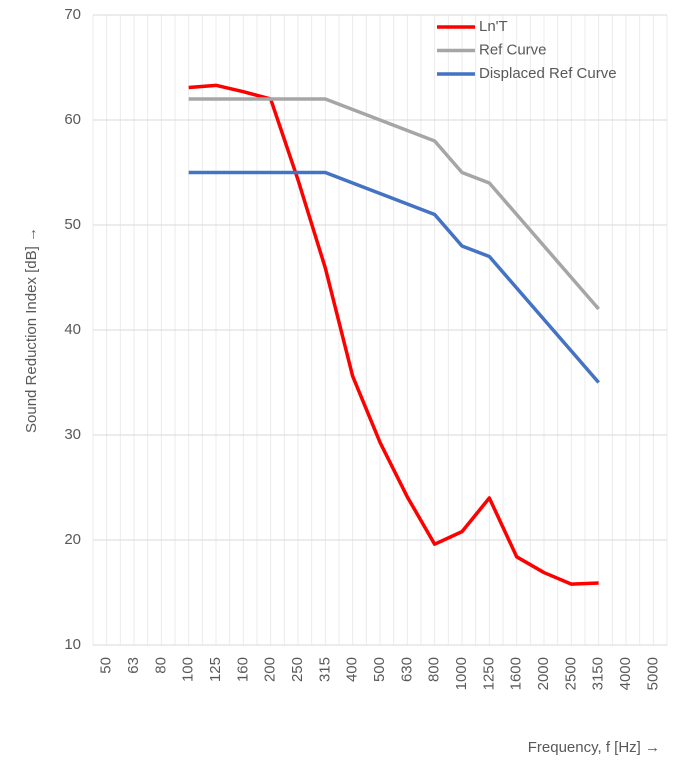 The width and height of the screenshot is (679, 764). Describe the element at coordinates (133, 665) in the screenshot. I see `x-tick-label: 63` at that location.